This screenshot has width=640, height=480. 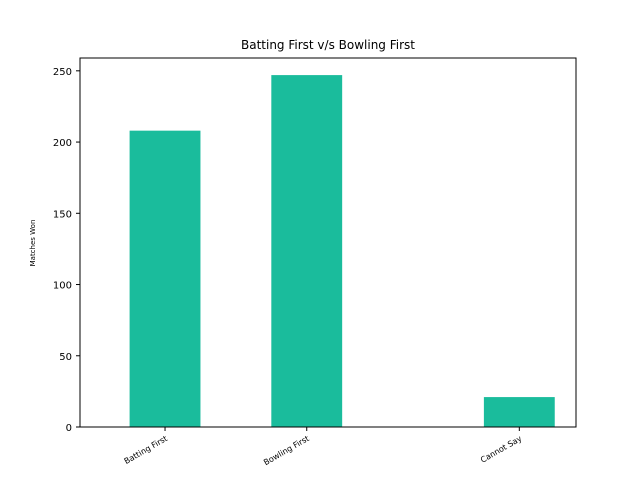 What do you see at coordinates (146, 450) in the screenshot?
I see `x-tick-label: Batting First` at bounding box center [146, 450].